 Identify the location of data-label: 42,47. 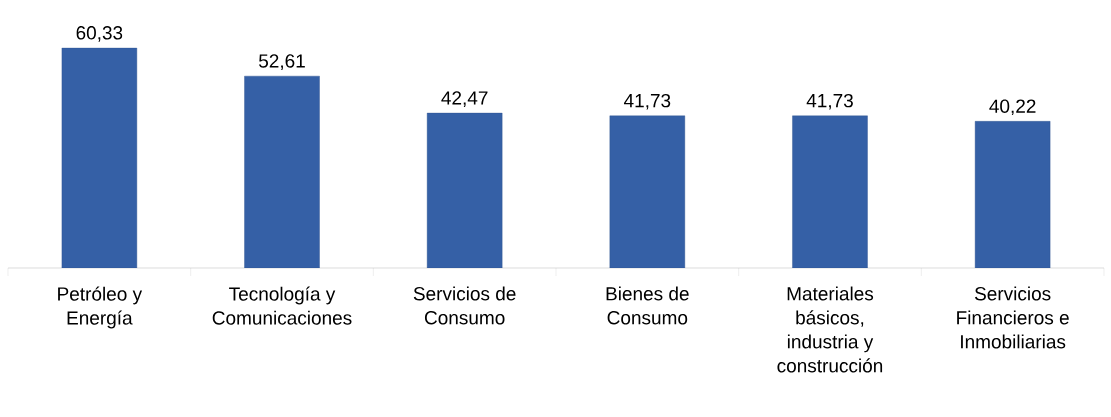
(464, 99).